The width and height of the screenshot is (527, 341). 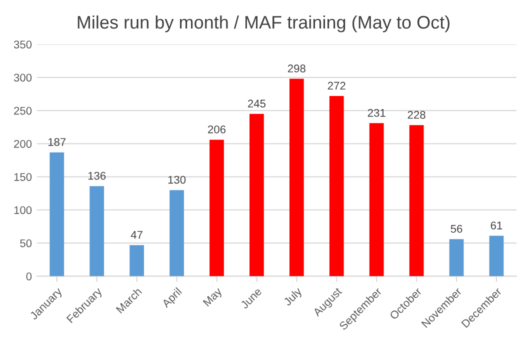 I want to click on data-label: 272, so click(x=337, y=86).